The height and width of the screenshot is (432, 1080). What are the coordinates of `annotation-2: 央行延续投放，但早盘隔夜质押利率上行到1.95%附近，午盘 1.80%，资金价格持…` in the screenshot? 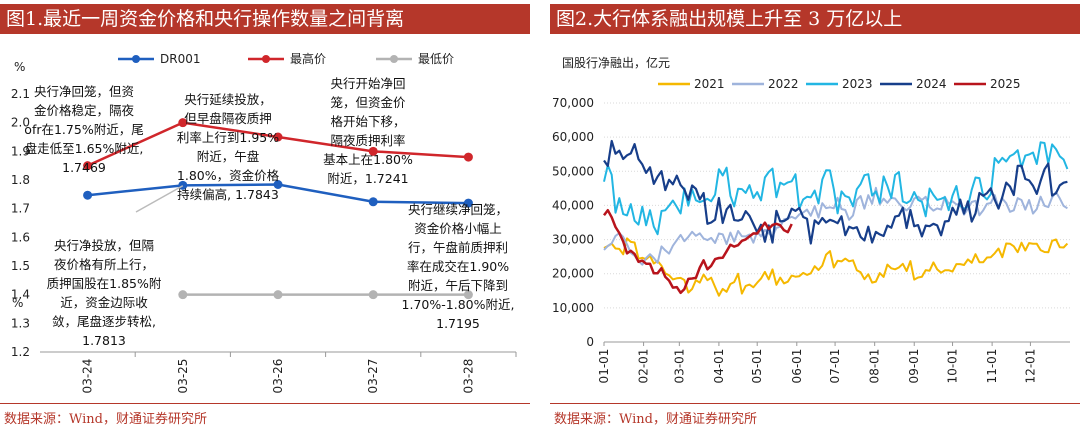 It's located at (228, 147).